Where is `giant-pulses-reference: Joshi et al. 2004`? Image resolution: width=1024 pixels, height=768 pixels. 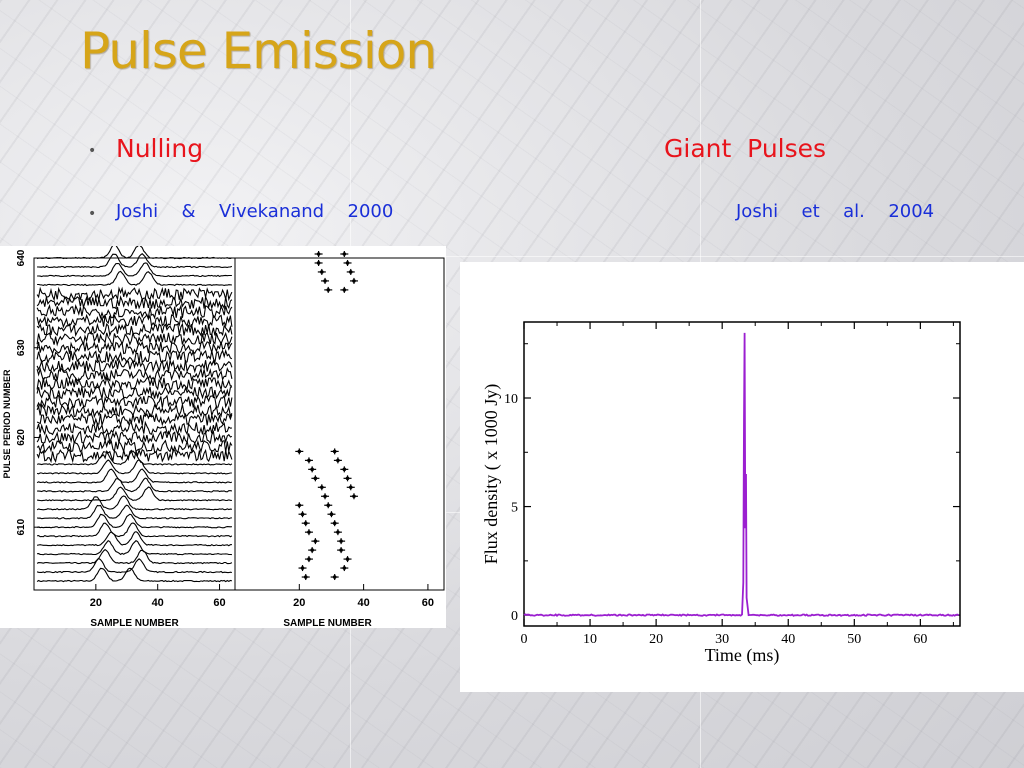 giant-pulses-reference: Joshi et al. 2004 is located at coordinates (835, 211).